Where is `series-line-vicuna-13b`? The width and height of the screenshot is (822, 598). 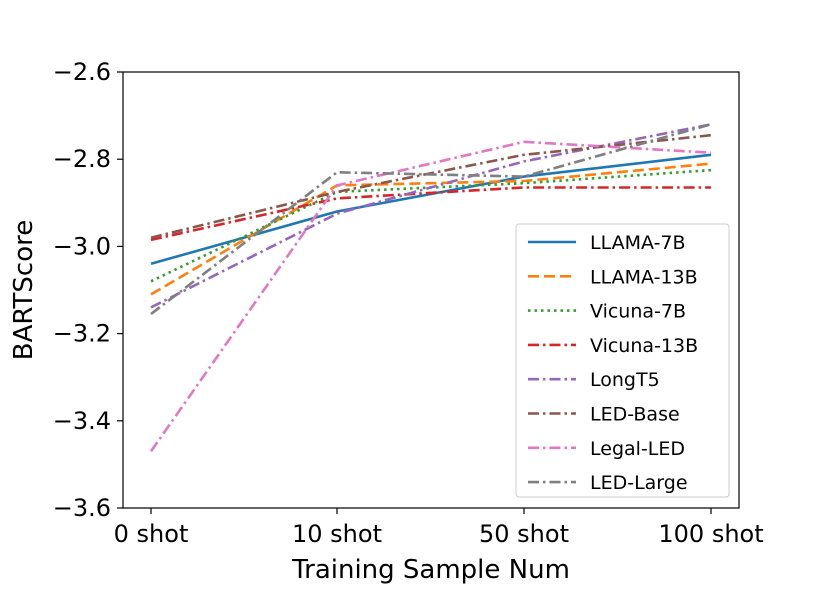 series-line-vicuna-13b is located at coordinates (430, 214).